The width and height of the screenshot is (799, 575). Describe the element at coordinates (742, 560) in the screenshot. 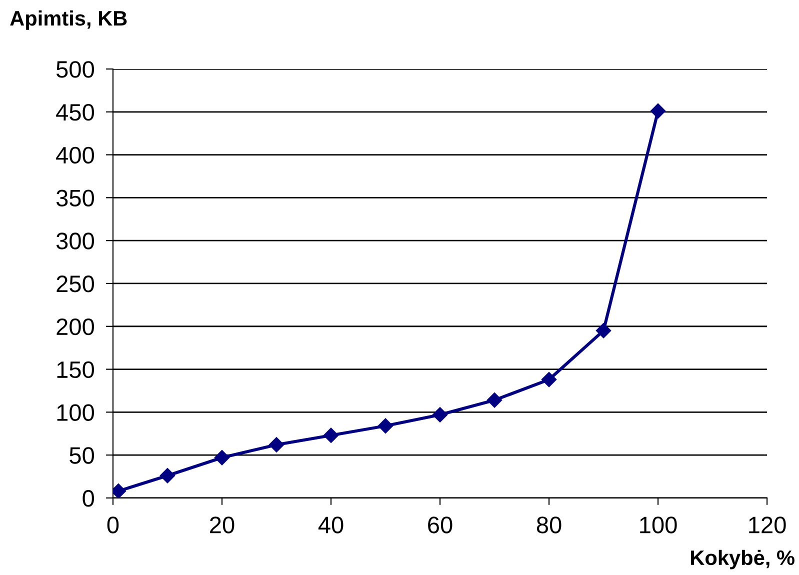

I see `x-axis-title: Kokybė, %` at that location.